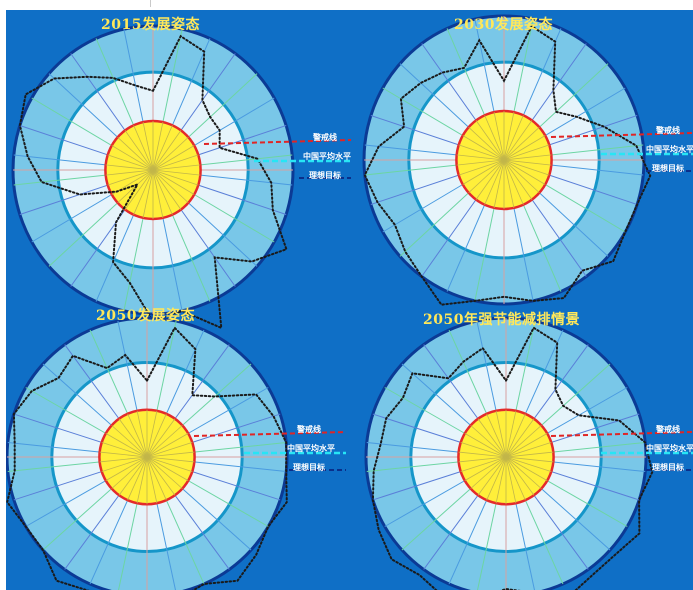 This screenshot has height=590, width=693. What do you see at coordinates (145, 316) in the screenshot?
I see `panel-title-2050: 2050发展姿态` at bounding box center [145, 316].